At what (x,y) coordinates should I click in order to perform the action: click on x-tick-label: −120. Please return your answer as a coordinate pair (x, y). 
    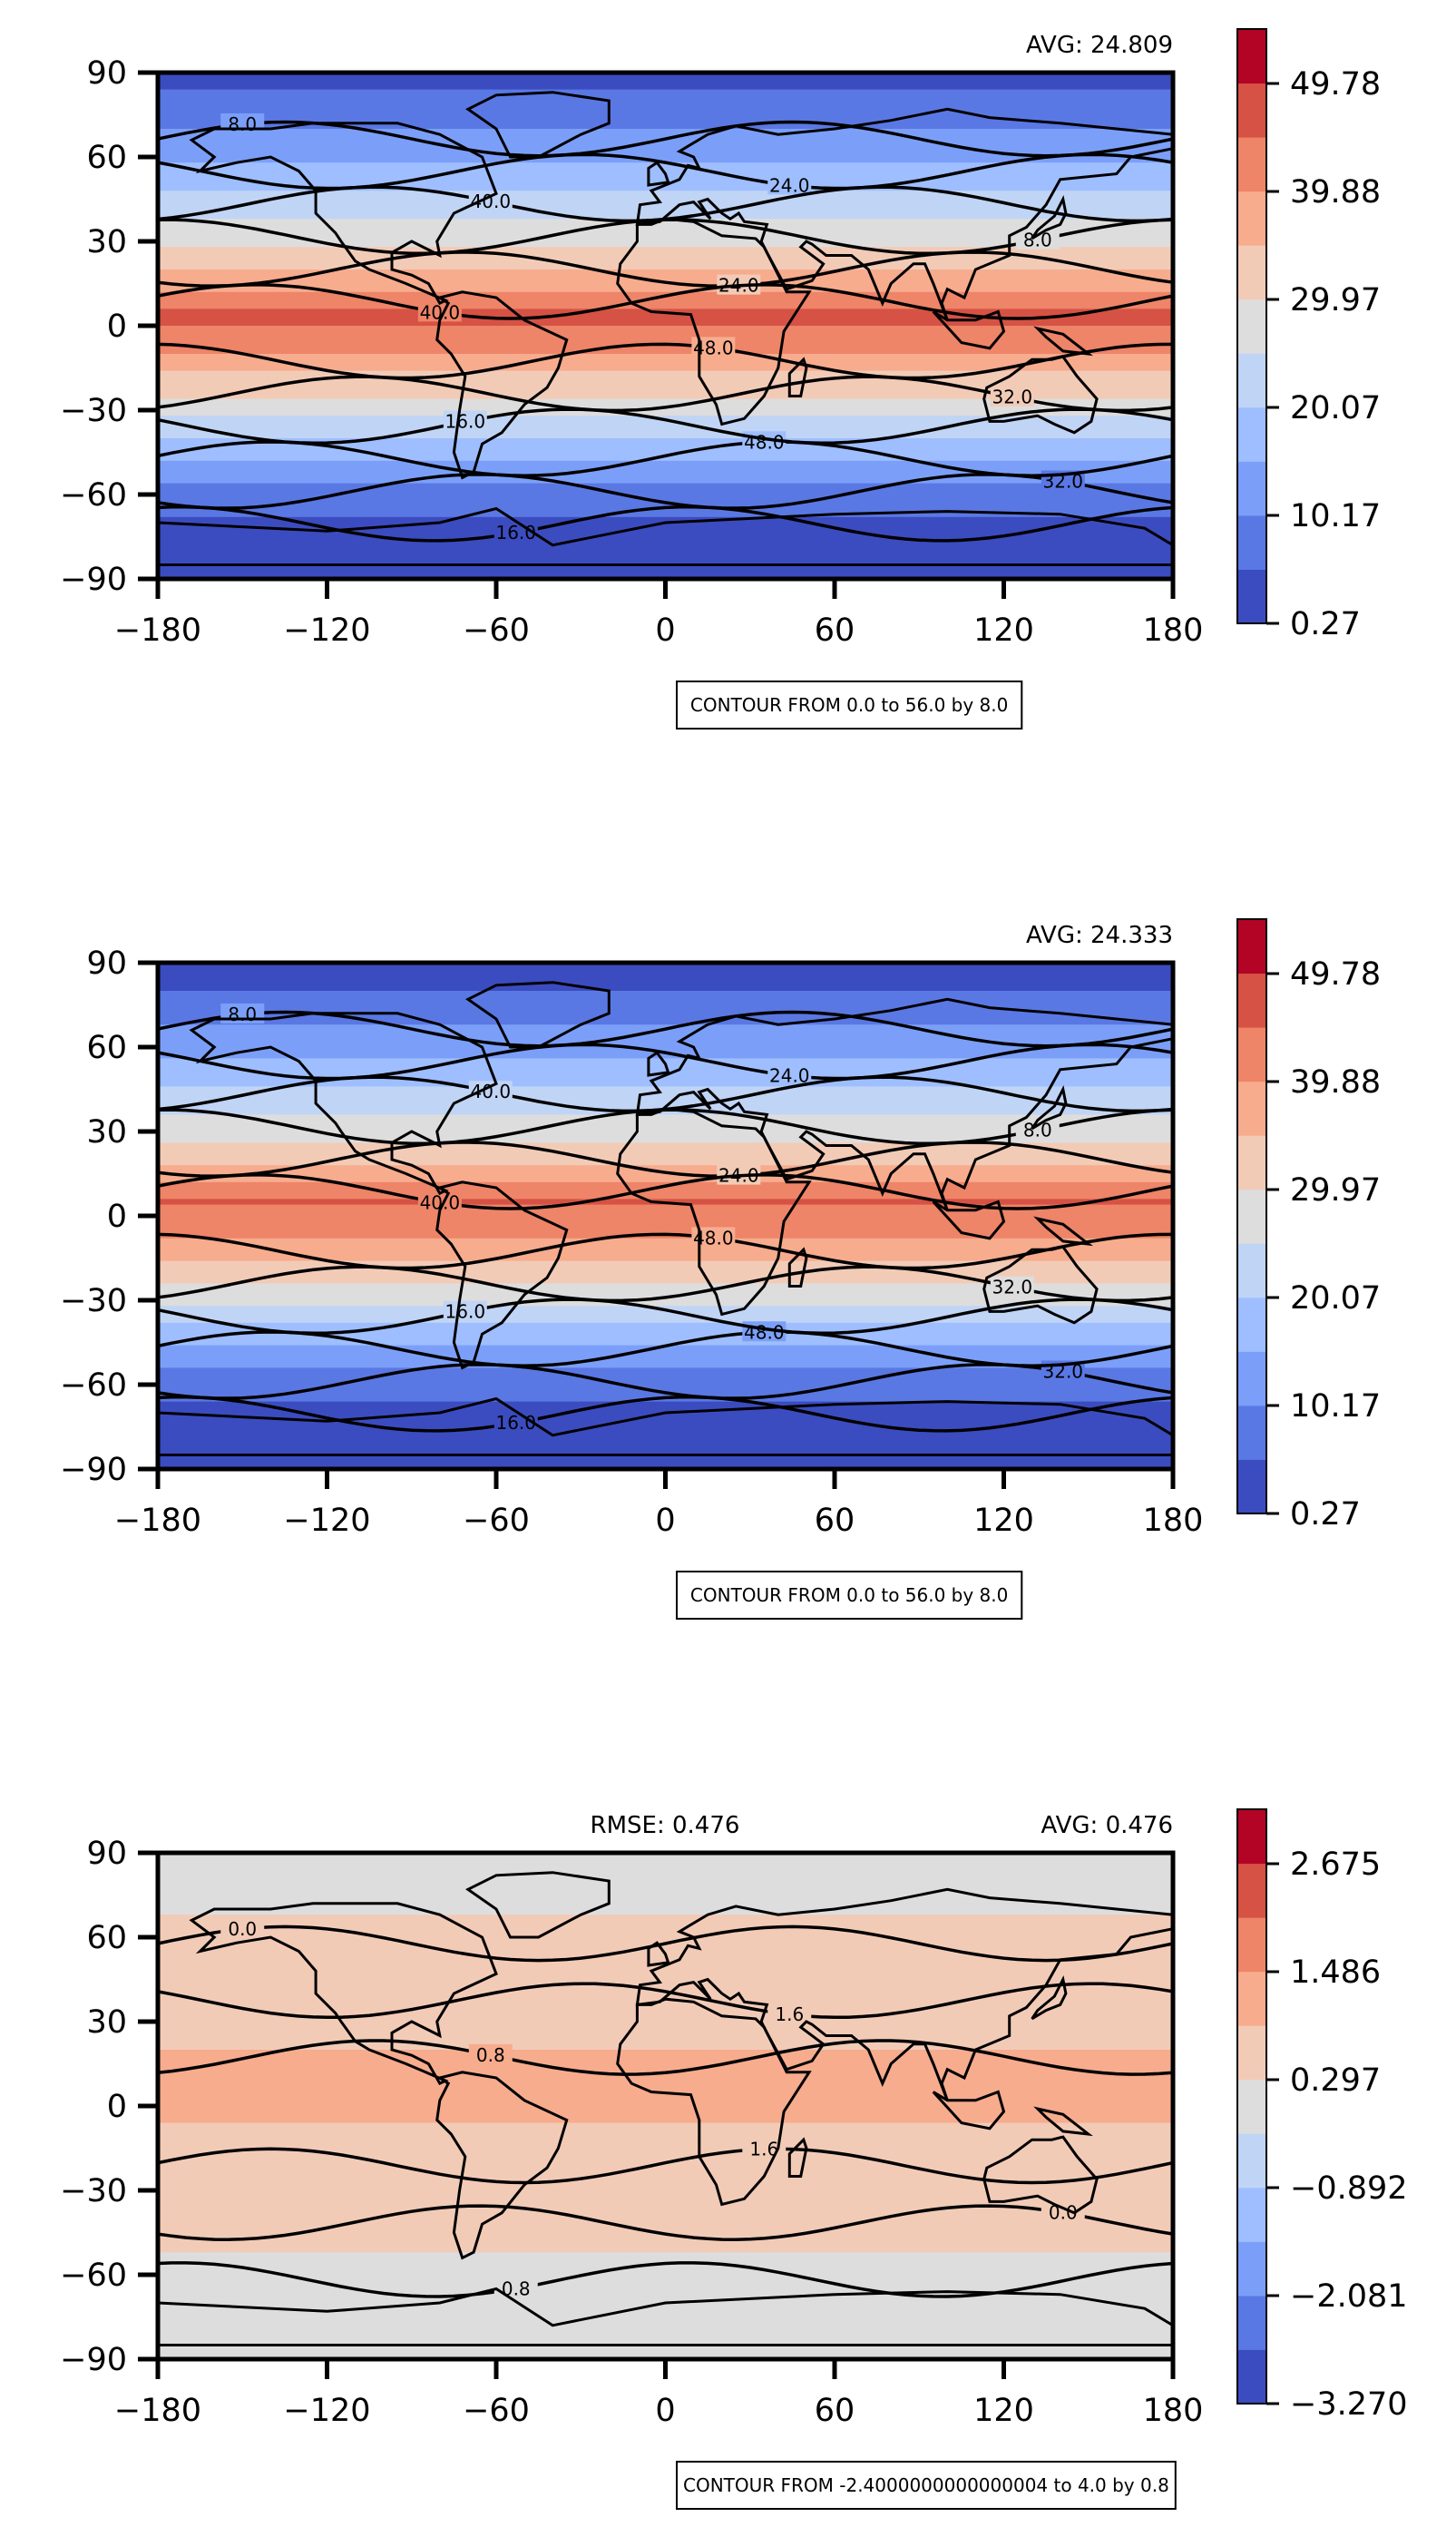
    Looking at the image, I should click on (327, 2411).